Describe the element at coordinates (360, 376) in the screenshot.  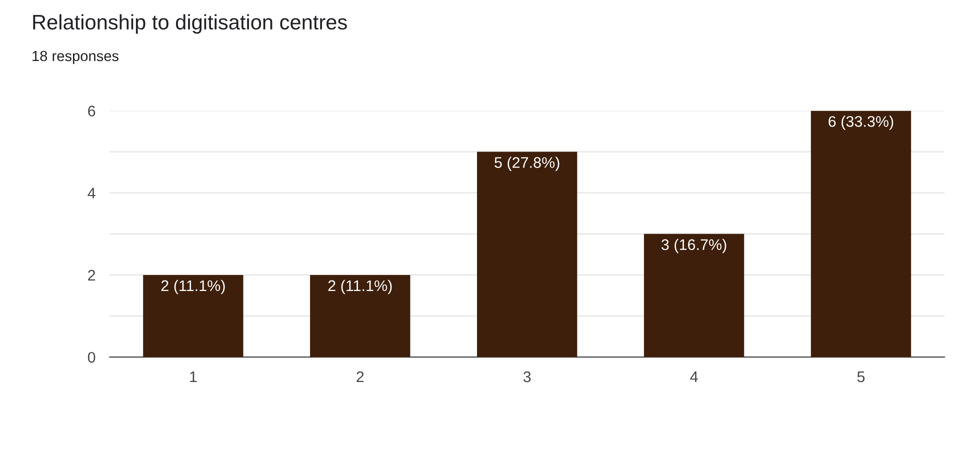
I see `x-tick-label: 2` at that location.